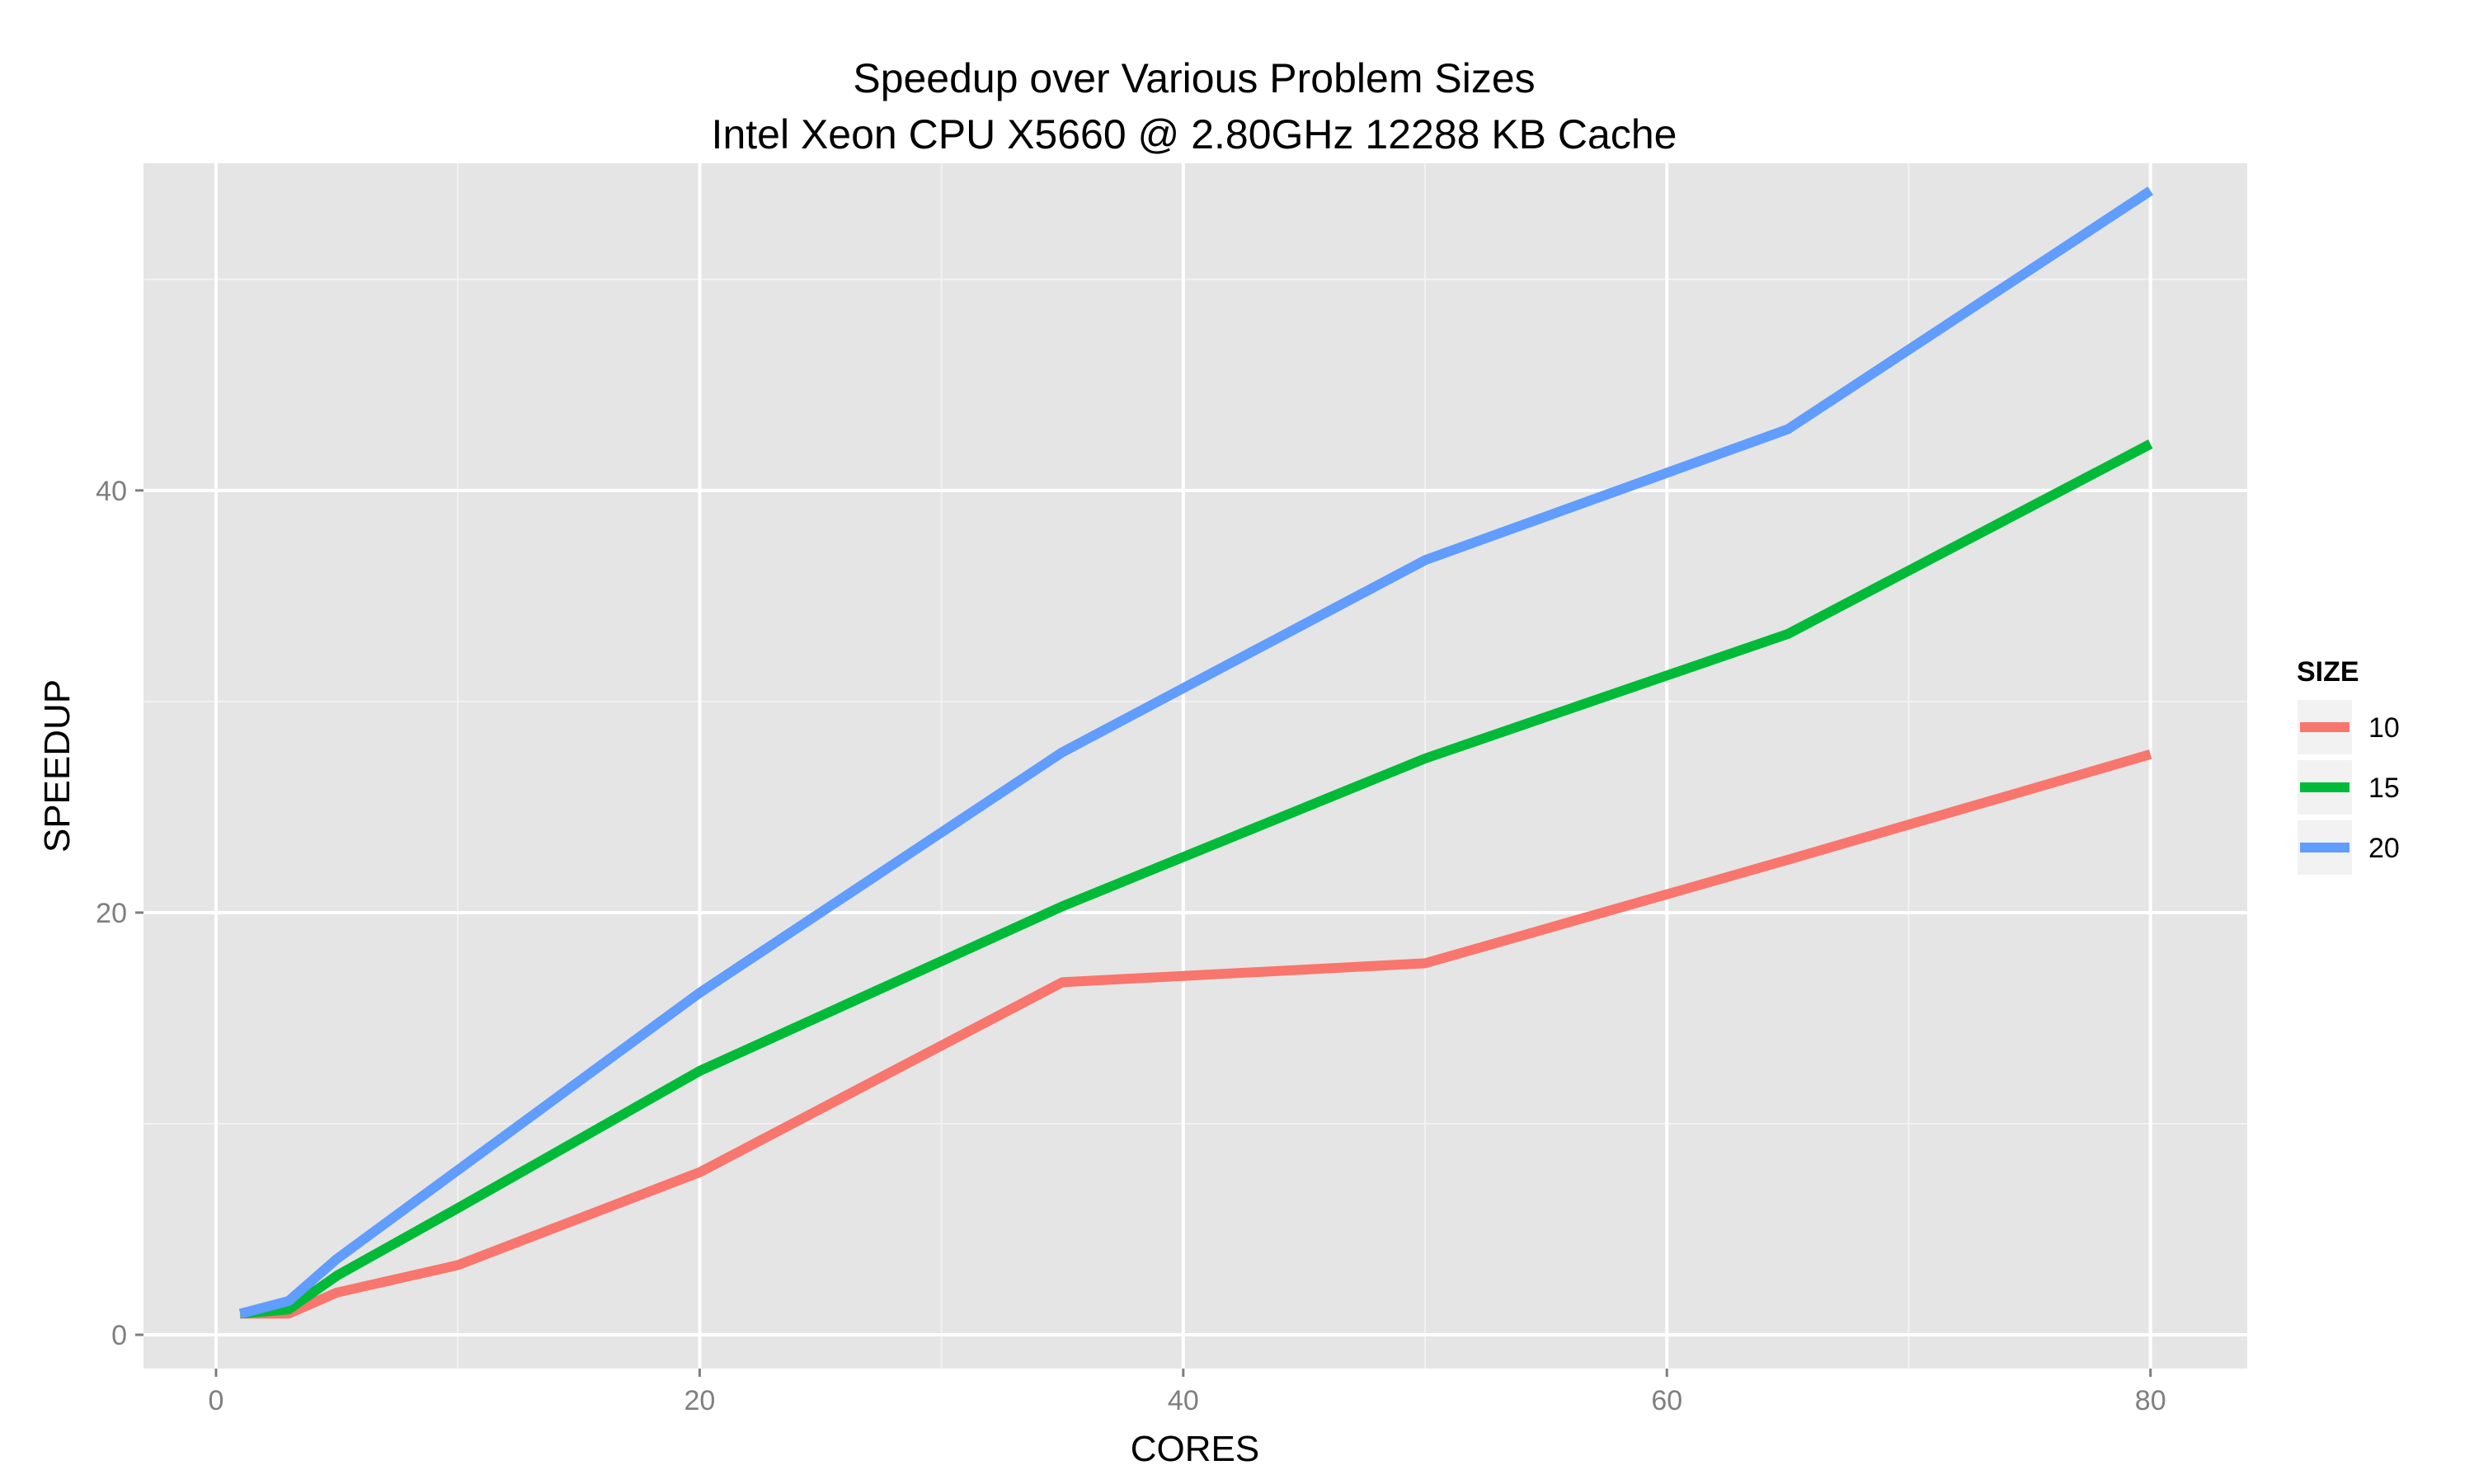  I want to click on y-tick-label: 0, so click(119, 1335).